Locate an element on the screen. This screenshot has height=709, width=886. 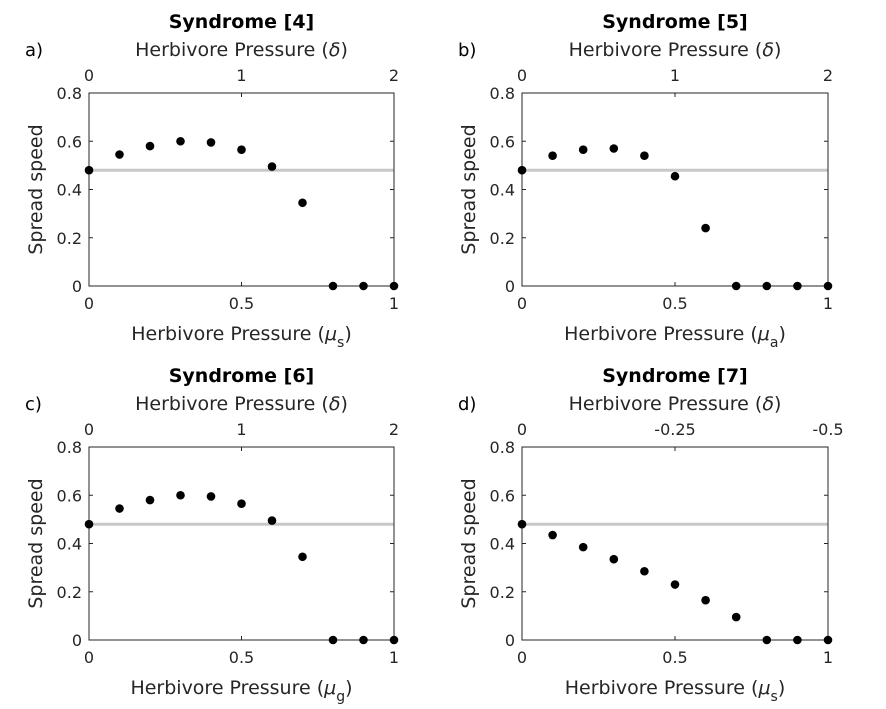
panel-label: d) is located at coordinates (467, 404).